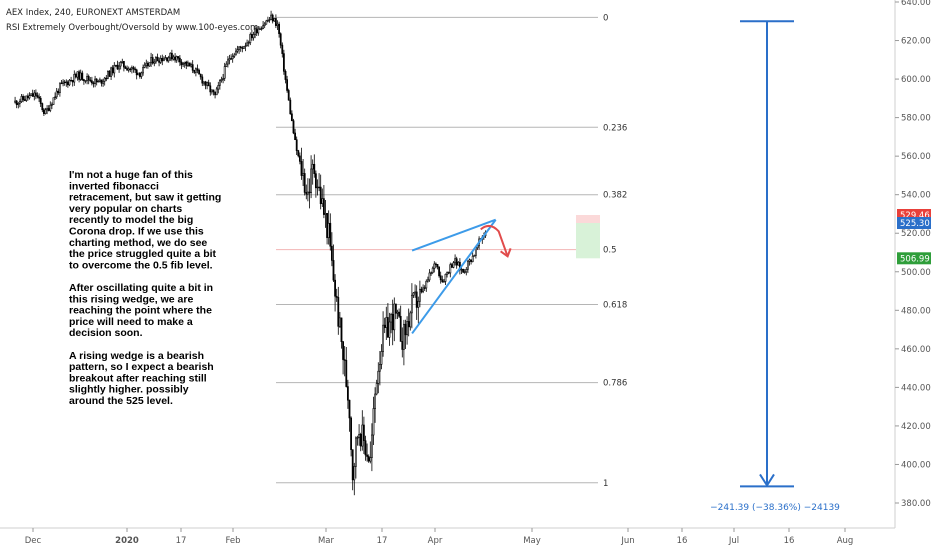 The height and width of the screenshot is (550, 932). I want to click on annotation-line: the price struggled quite a bit, so click(143, 254).